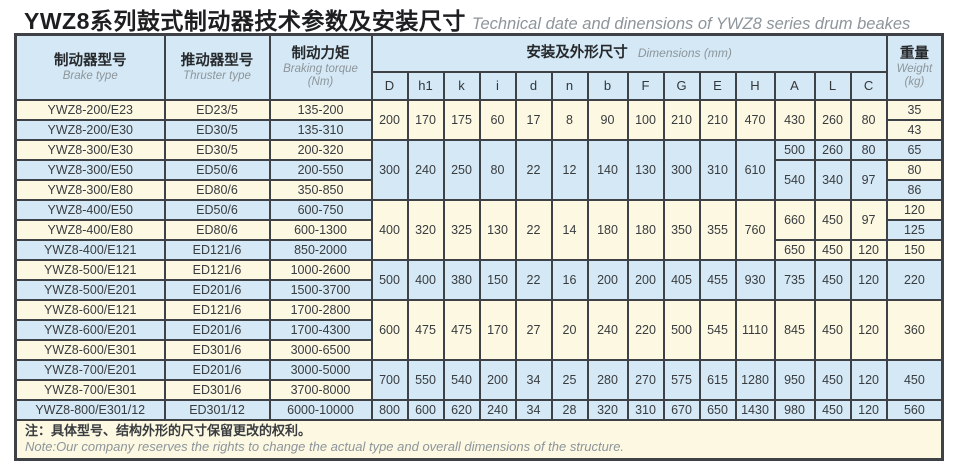 The image size is (955, 470). What do you see at coordinates (717, 85) in the screenshot?
I see `dim-col-E: E` at bounding box center [717, 85].